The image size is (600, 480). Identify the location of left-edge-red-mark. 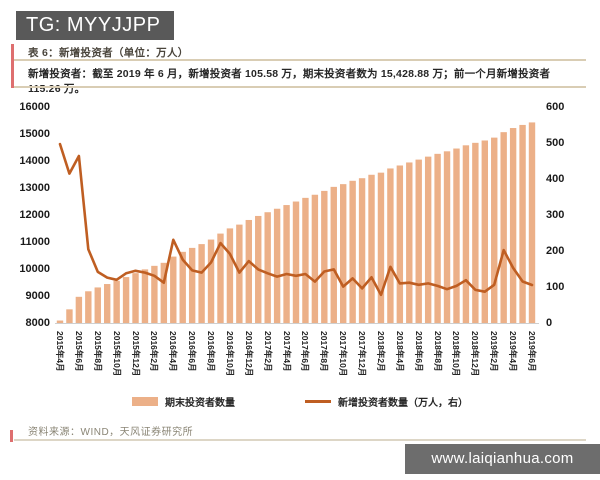
(12, 66).